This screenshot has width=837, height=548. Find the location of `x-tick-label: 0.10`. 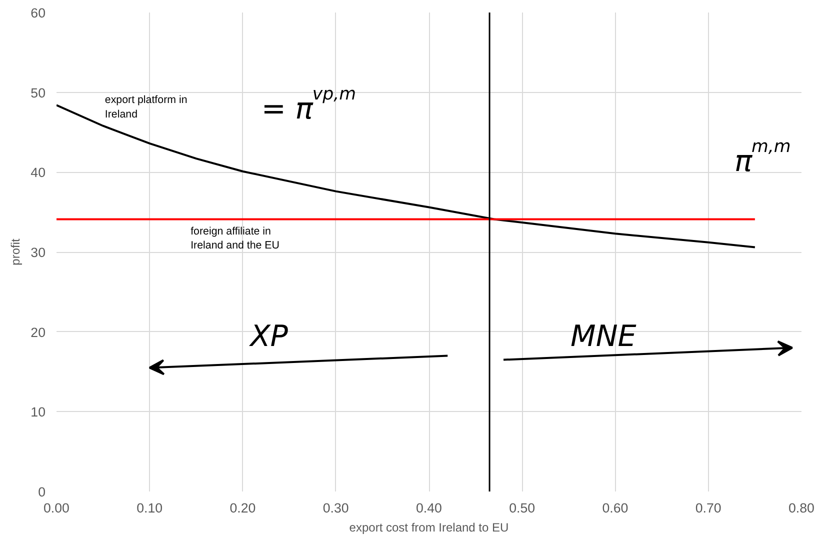

x-tick-label: 0.10 is located at coordinates (149, 508).